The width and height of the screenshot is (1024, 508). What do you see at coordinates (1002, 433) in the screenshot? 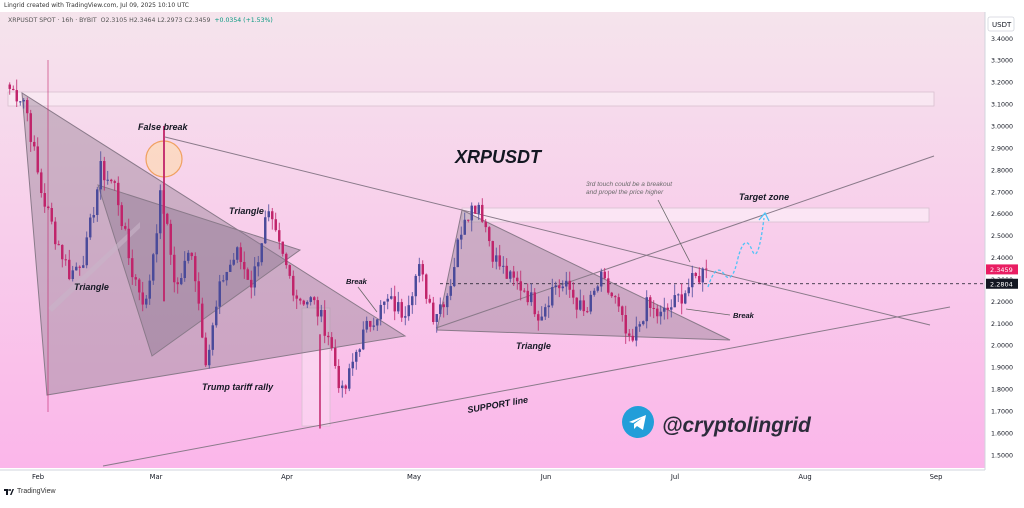
I see `y-tick-label: 1.6000` at bounding box center [1002, 433].